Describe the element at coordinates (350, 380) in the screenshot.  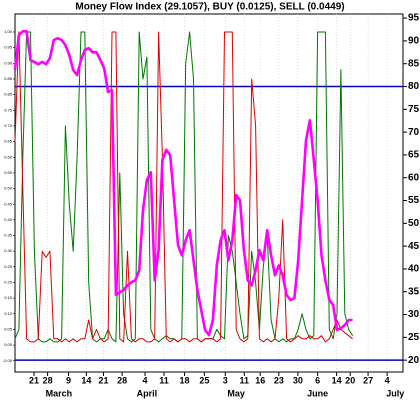
I see `x-tick-label: 20` at that location.